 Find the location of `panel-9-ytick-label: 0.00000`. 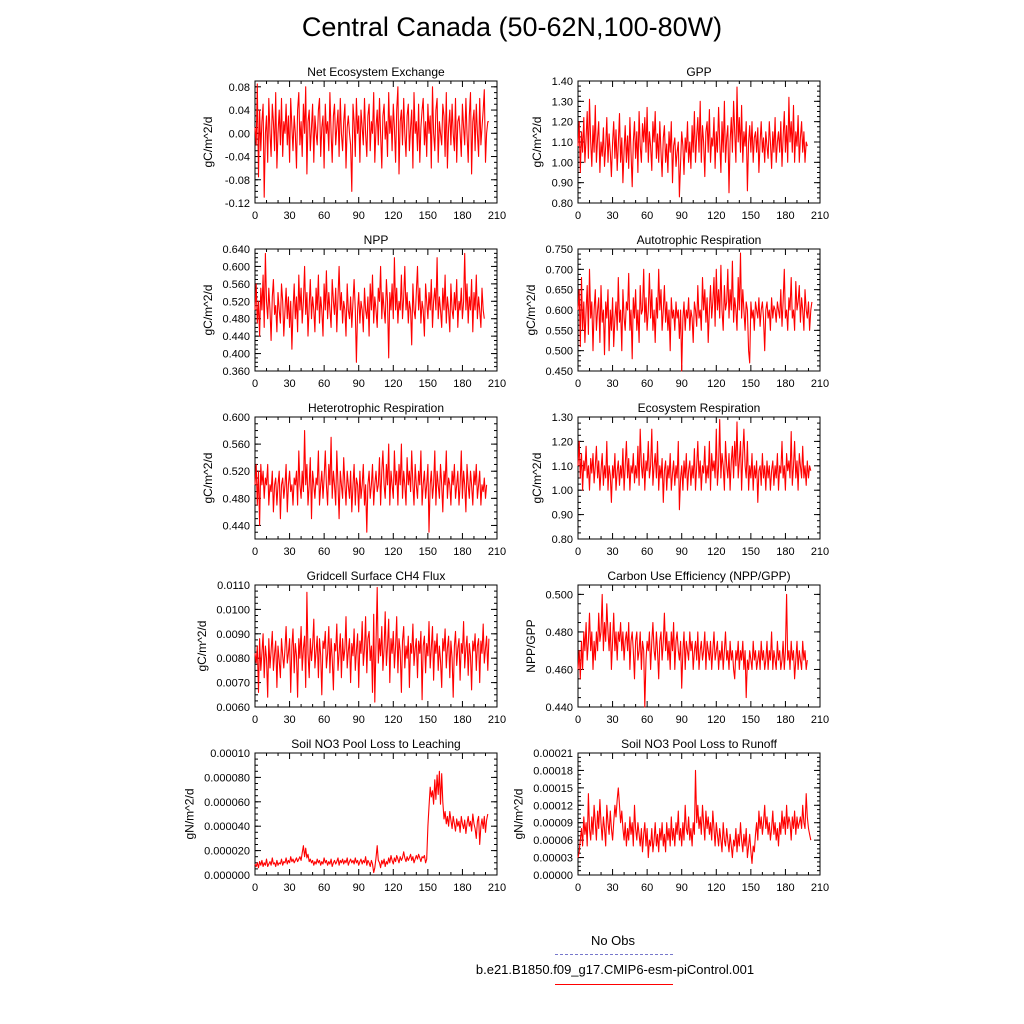

panel-9-ytick-label: 0.00000 is located at coordinates (553, 876).